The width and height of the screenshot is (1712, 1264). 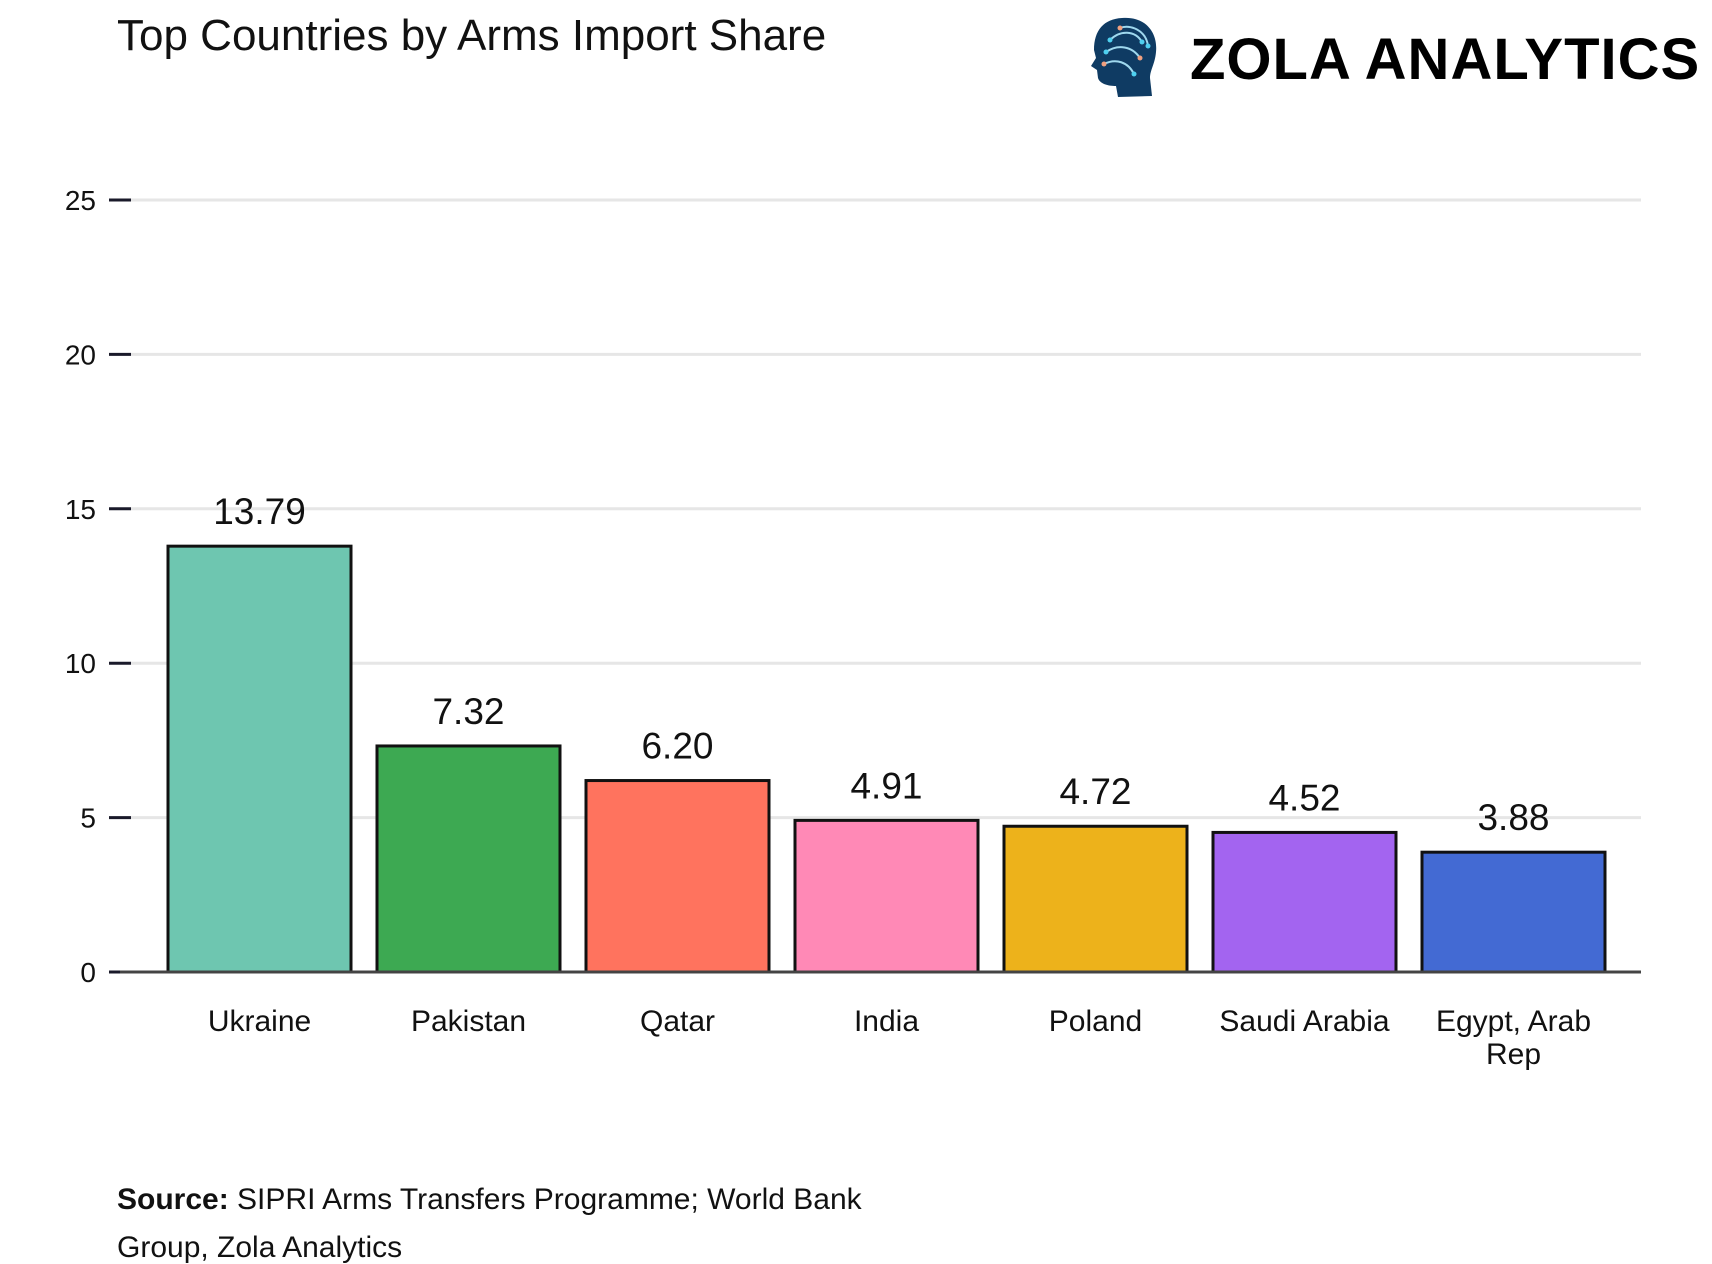 I want to click on logo: ZOLA ANALYTICS, so click(x=1395, y=57).